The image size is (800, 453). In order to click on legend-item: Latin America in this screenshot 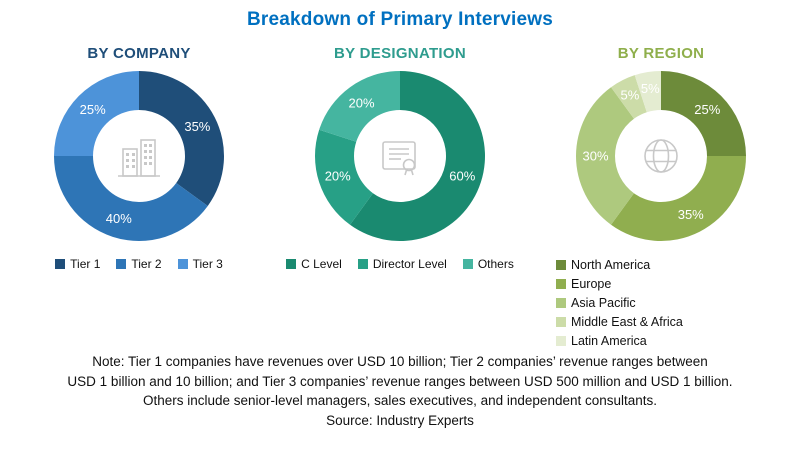, I will do `click(619, 341)`.